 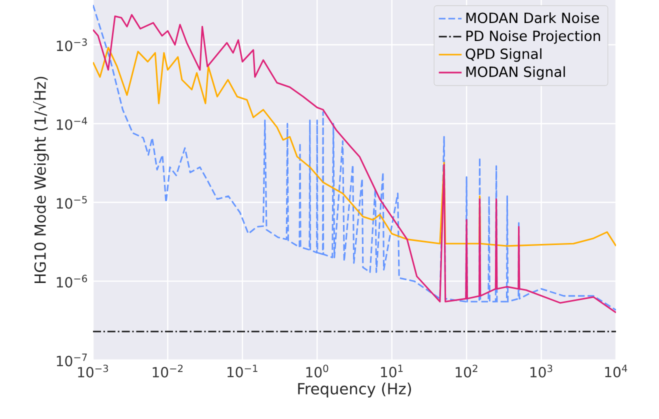 What do you see at coordinates (41, 179) in the screenshot?
I see `y-axis-title: HG10 Mode Weight (1/√Hz)` at bounding box center [41, 179].